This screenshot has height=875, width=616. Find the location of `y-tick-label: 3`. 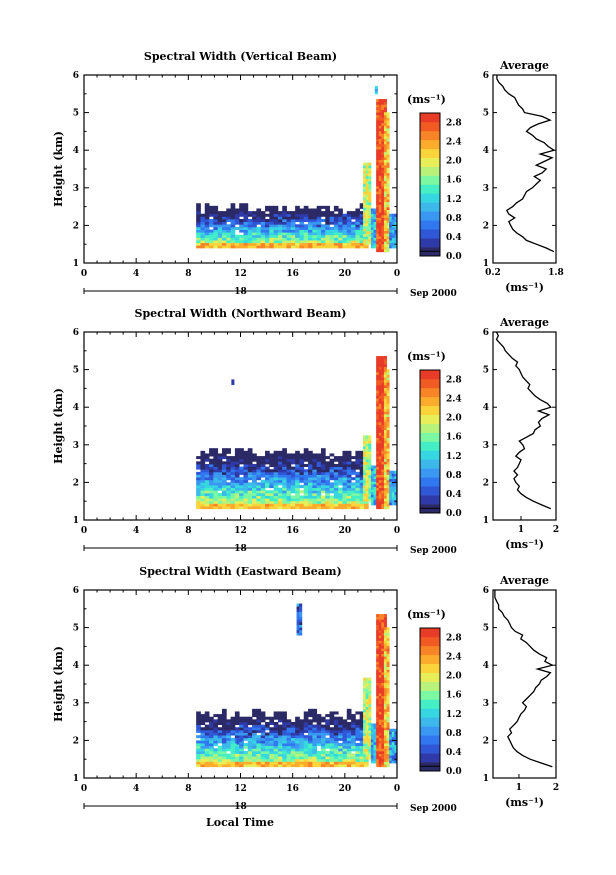

y-tick-label: 3 is located at coordinates (76, 446).